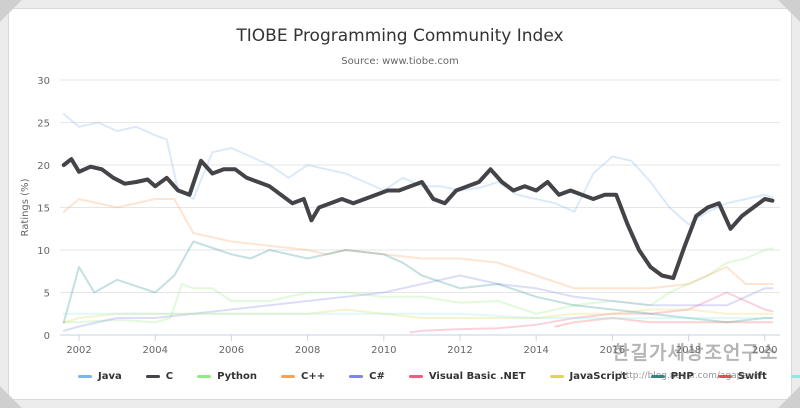  What do you see at coordinates (682, 376) in the screenshot?
I see `legend-label: PHP` at bounding box center [682, 376].